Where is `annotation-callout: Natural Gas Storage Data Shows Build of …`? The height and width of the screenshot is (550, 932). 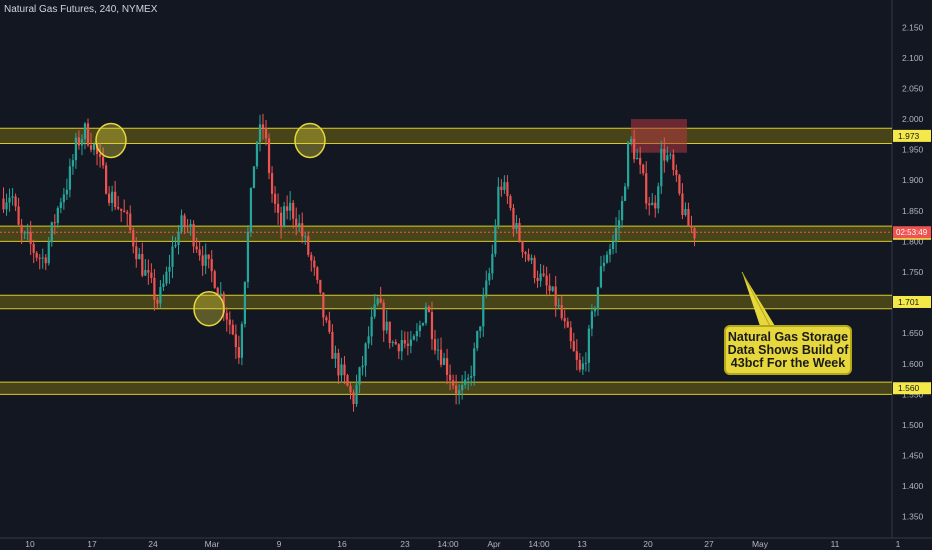
annotation-callout: Natural Gas Storage Data Shows Build of … is located at coordinates (788, 350).